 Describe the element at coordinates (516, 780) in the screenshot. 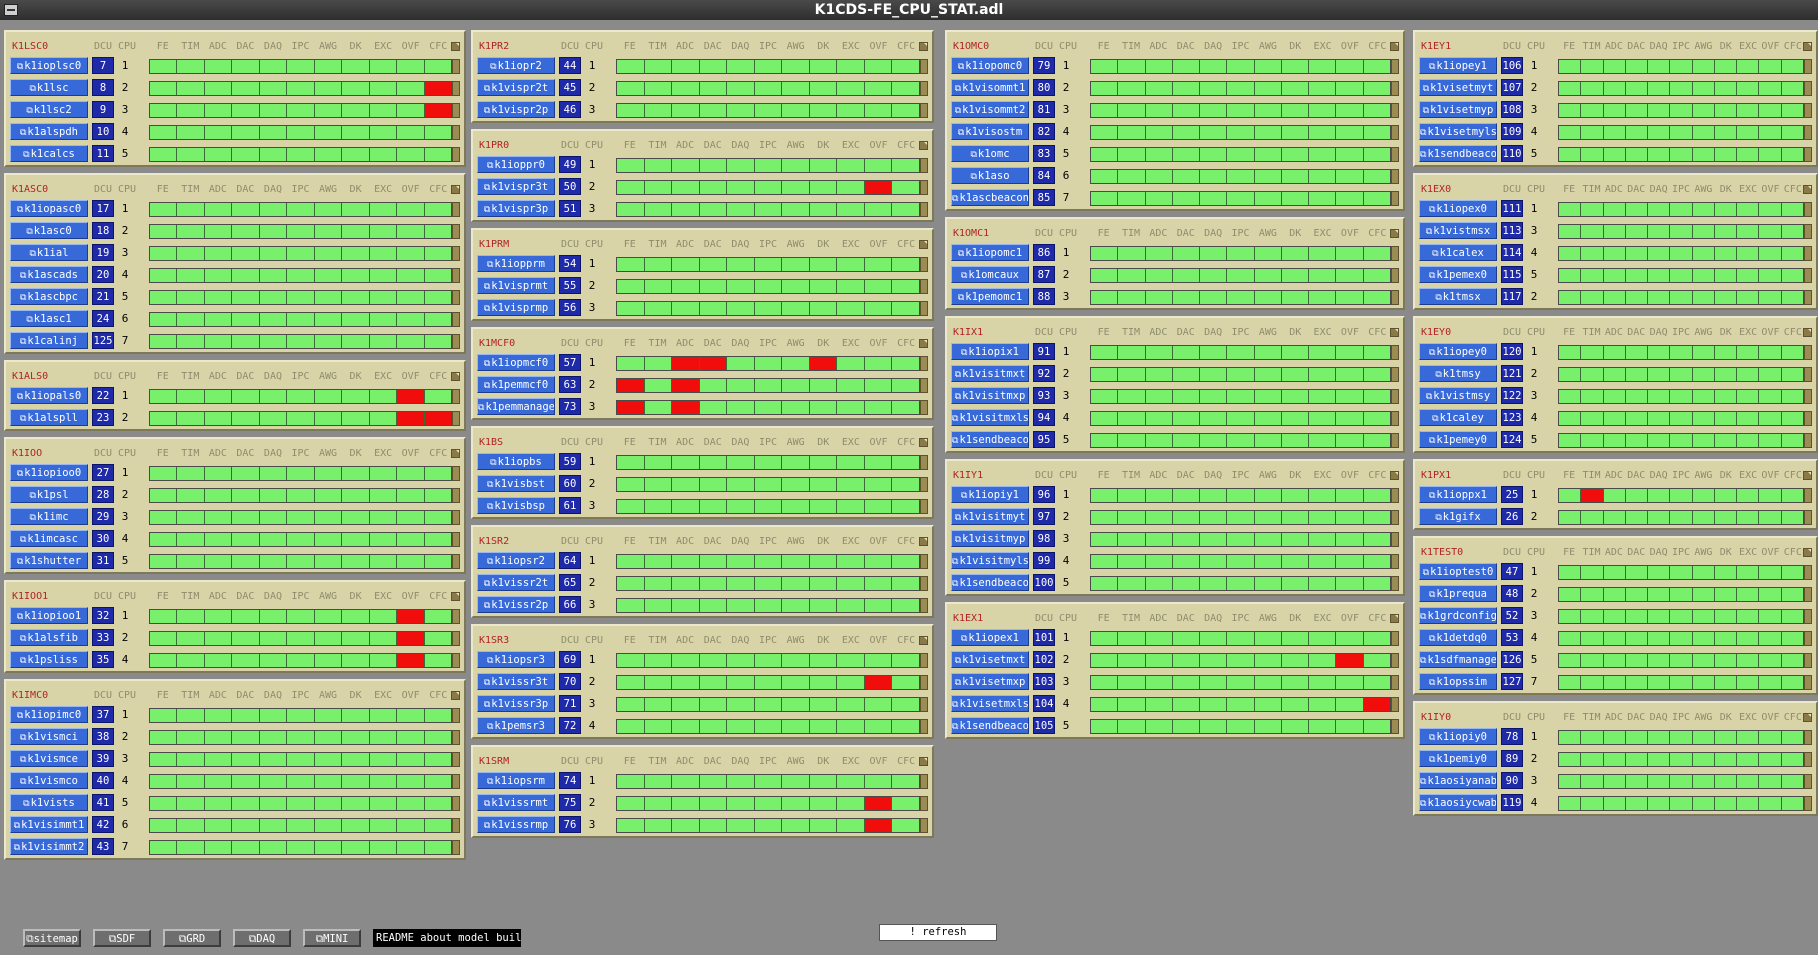

I see `model-button-k1iopsrm: ⧉k1iopsrm` at that location.